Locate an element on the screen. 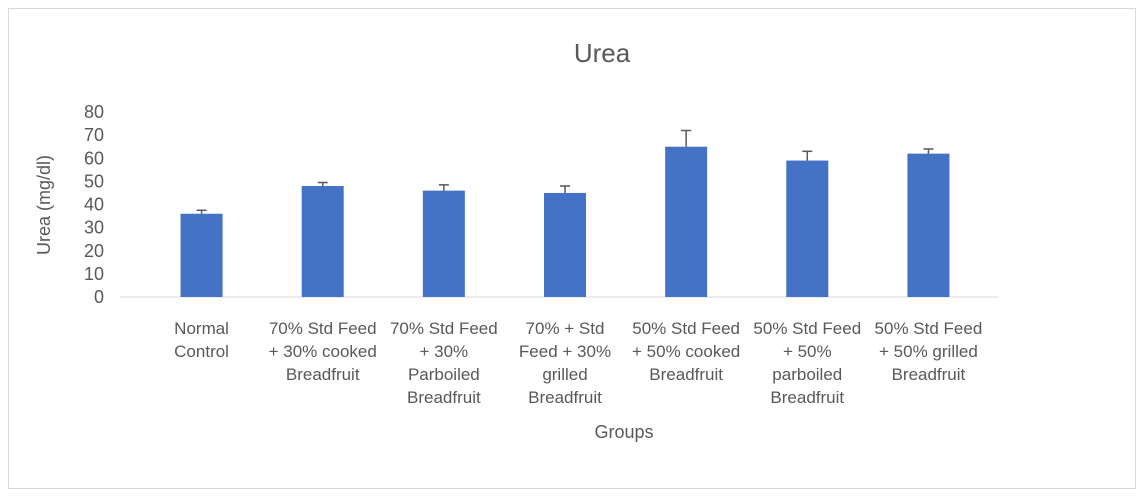  x-tick-label: 70% Std Feed + 30% cooked Breadfruit is located at coordinates (323, 351).